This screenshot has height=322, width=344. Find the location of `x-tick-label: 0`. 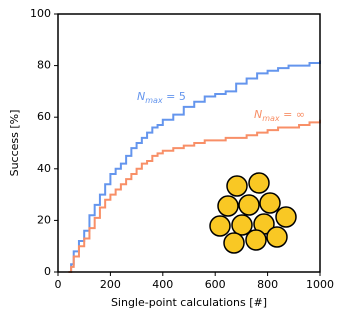

x-tick-label: 0 is located at coordinates (58, 284).